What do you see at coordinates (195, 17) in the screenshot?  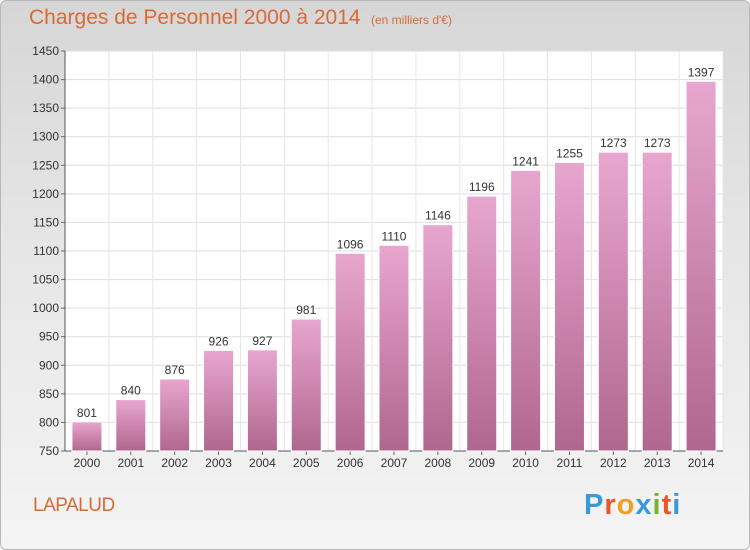 I see `chart-title: Charges de Personnel 2000 à 2014` at bounding box center [195, 17].